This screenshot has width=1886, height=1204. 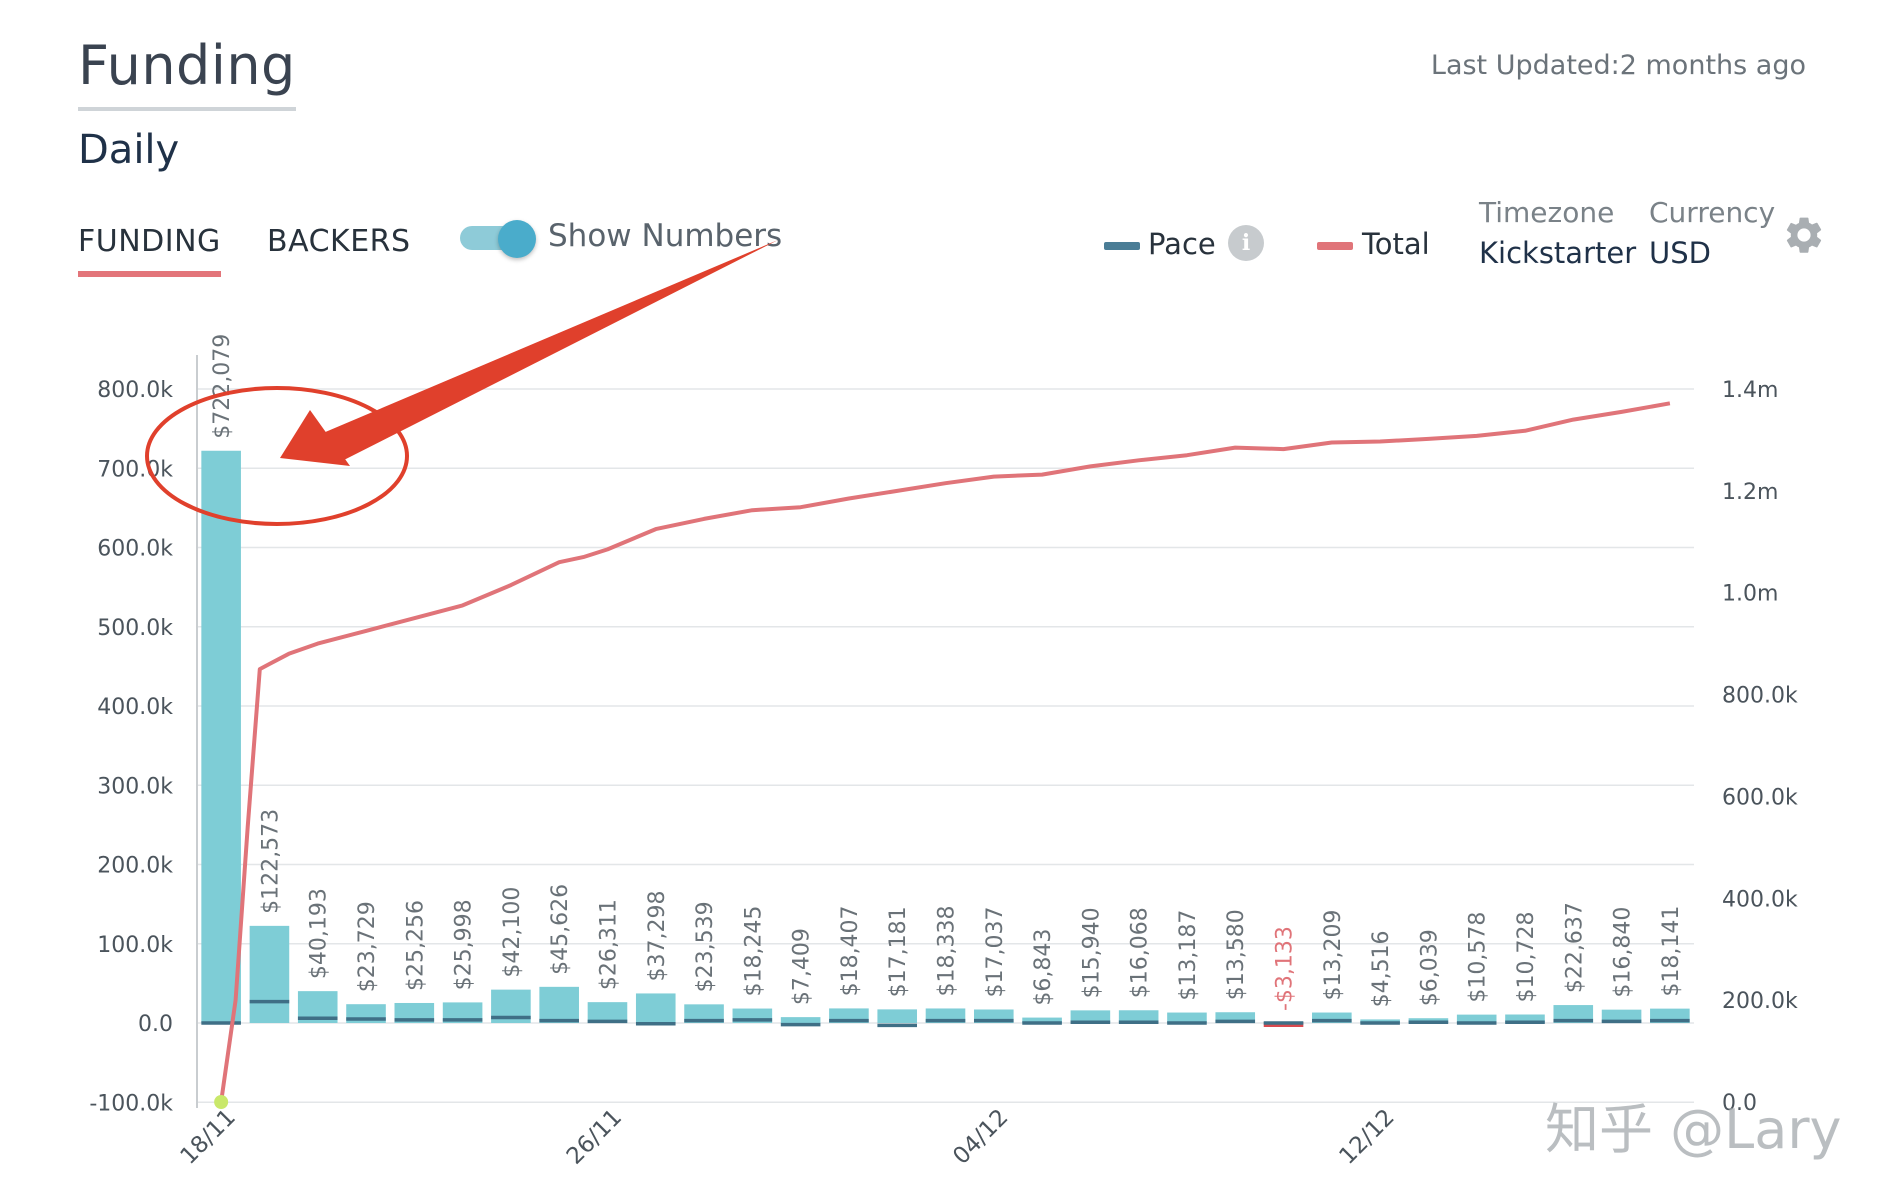 What do you see at coordinates (131, 1103) in the screenshot?
I see `y-left-tick-label: -100.0k` at bounding box center [131, 1103].